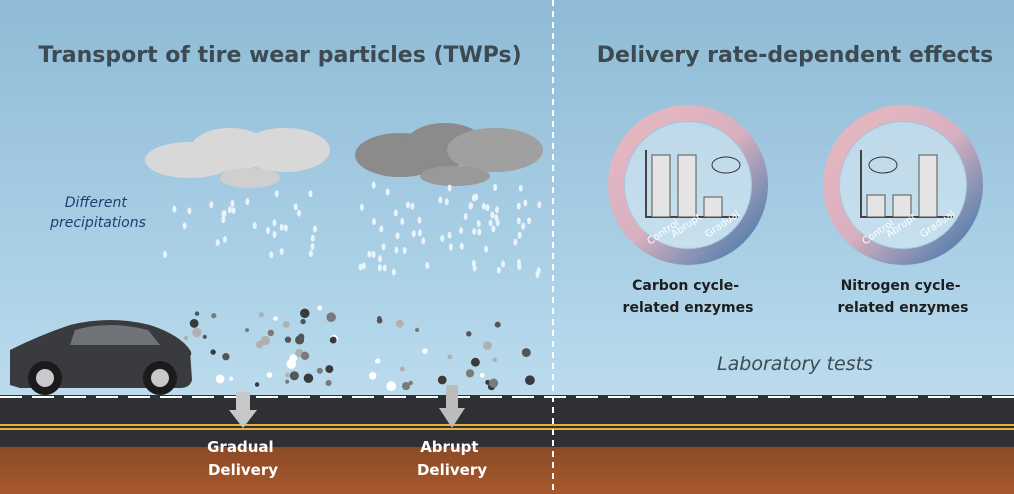 This screenshot has width=1014, height=494. What do you see at coordinates (903, 185) in the screenshot?
I see `nitrogen-cycle-diagram` at bounding box center [903, 185].